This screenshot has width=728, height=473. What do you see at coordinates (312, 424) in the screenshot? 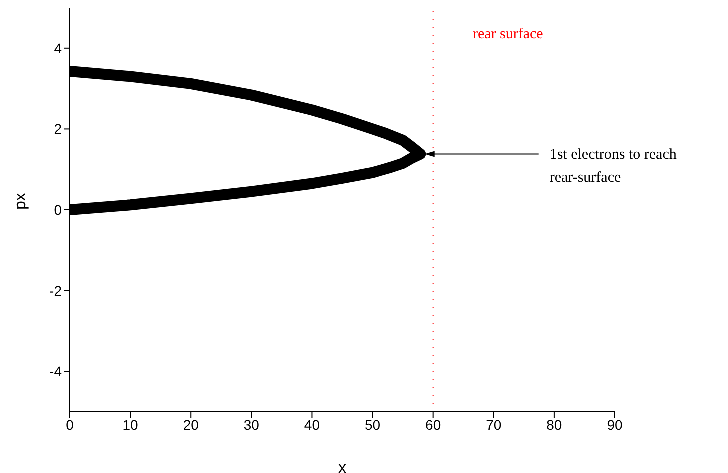
I see `x-tick-label: 40` at bounding box center [312, 424].